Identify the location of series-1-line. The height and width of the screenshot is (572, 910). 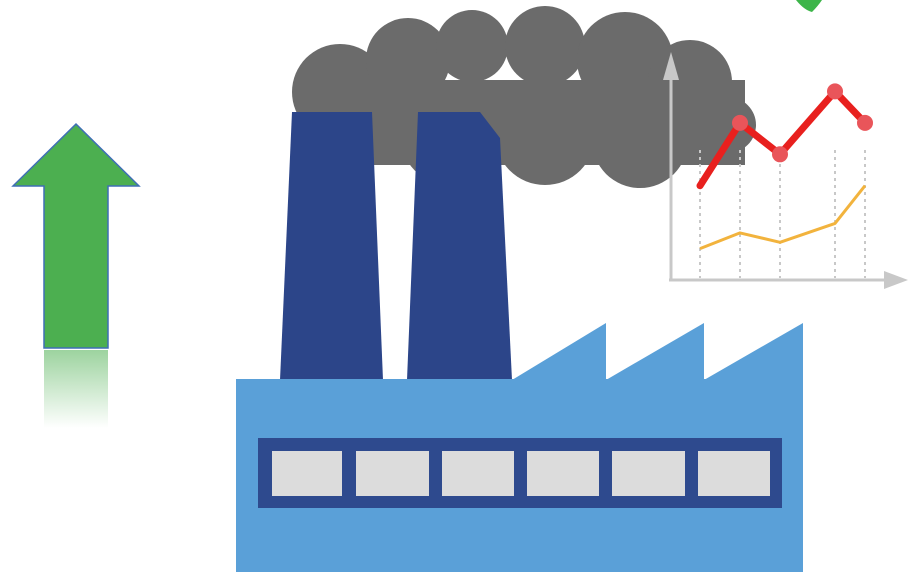
(783, 217).